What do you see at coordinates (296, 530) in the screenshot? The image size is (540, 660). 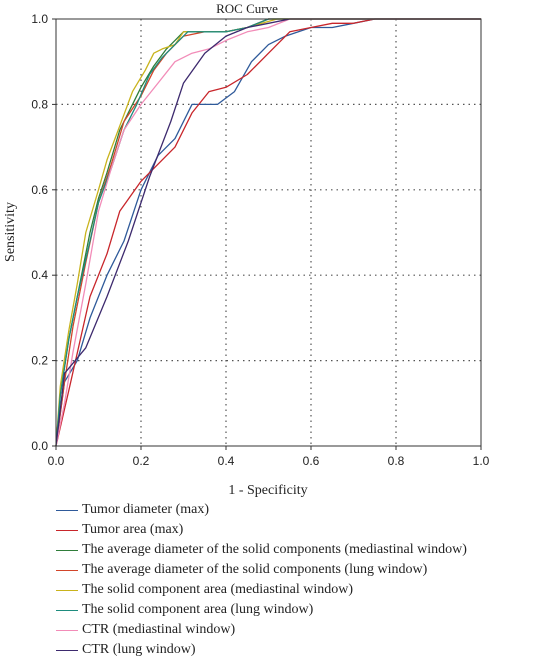 I see `legend-item: Tumor area (max)` at bounding box center [296, 530].